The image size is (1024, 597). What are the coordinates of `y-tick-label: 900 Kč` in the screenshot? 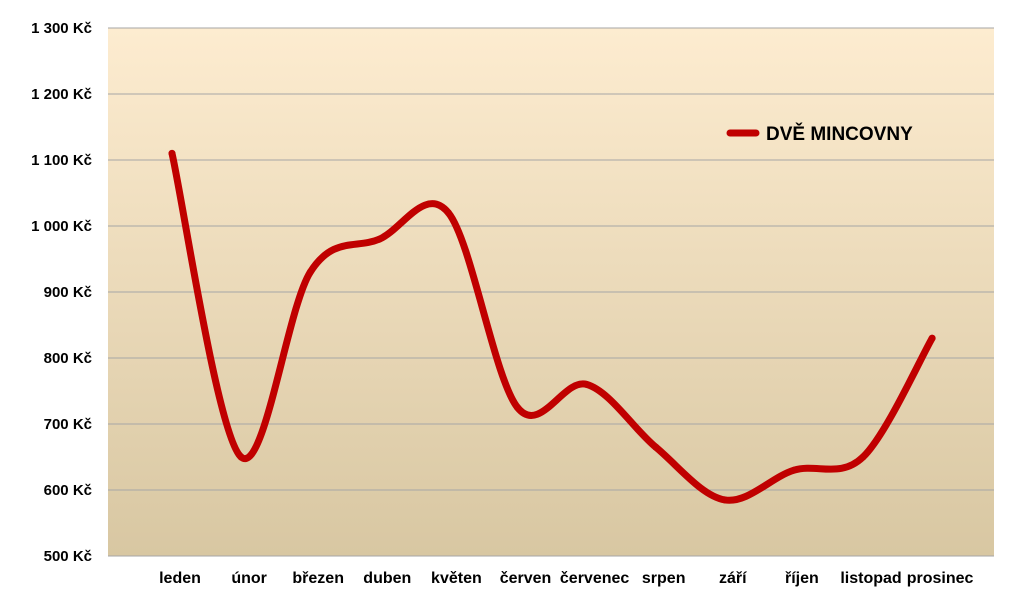 It's located at (68, 292).